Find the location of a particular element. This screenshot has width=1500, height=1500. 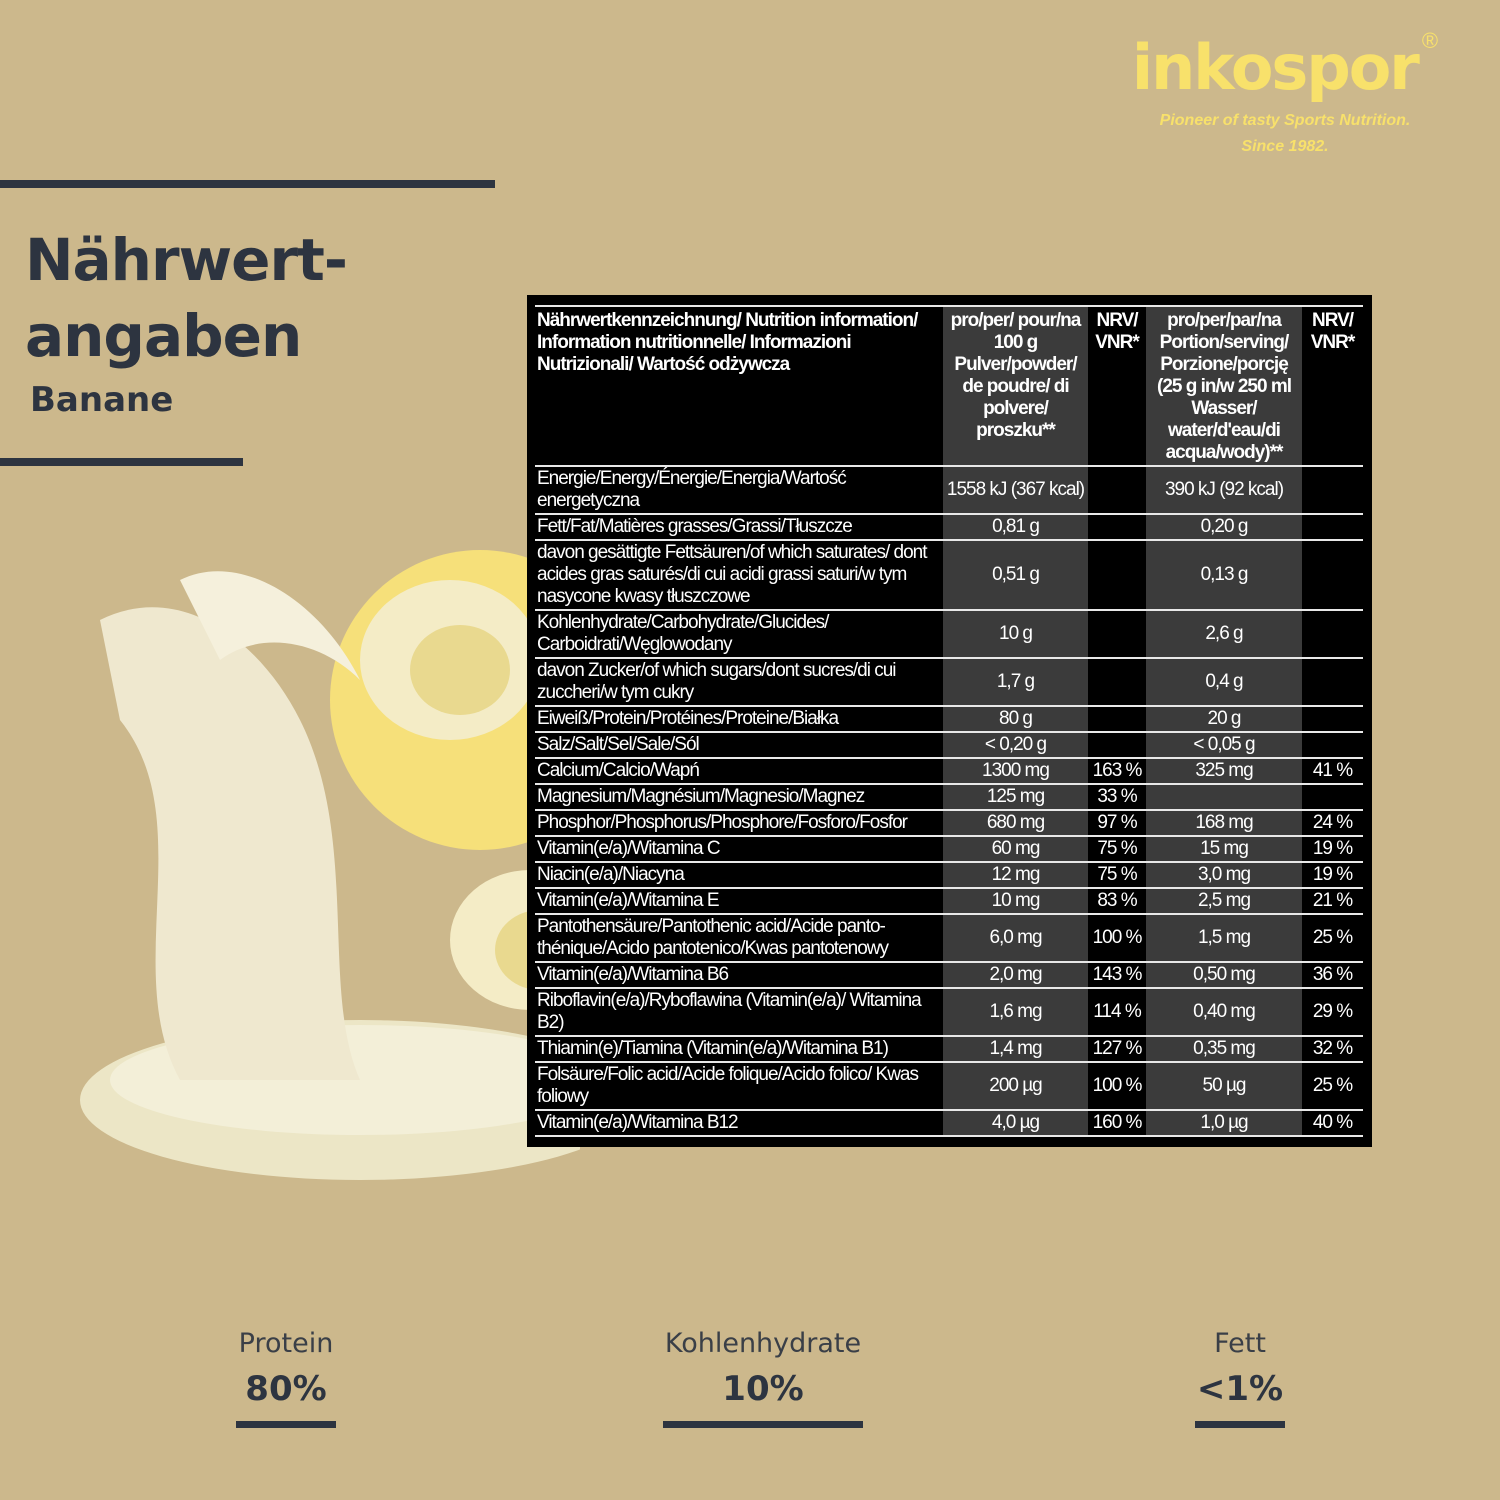

nutrient-name: Calcium/Calcio/Wapń is located at coordinates (739, 770).